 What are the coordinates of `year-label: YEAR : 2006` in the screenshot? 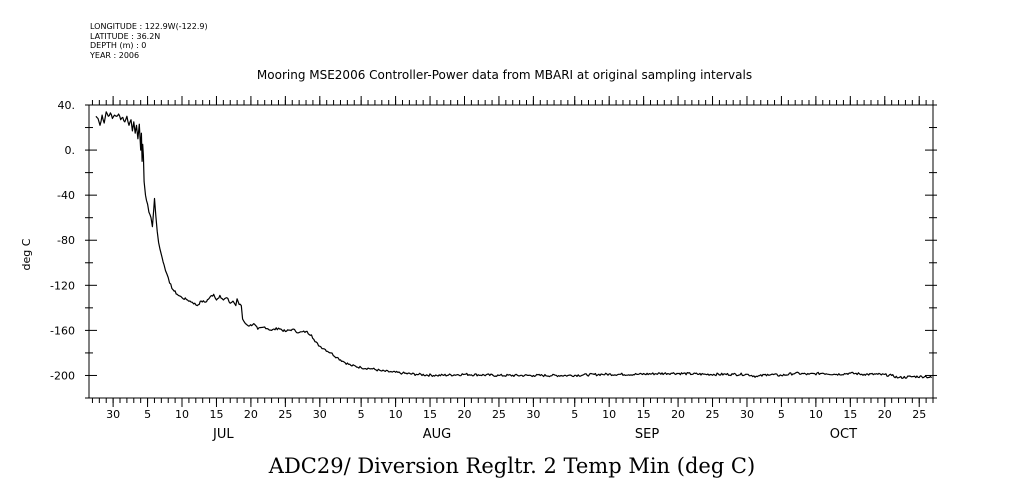 It's located at (115, 55).